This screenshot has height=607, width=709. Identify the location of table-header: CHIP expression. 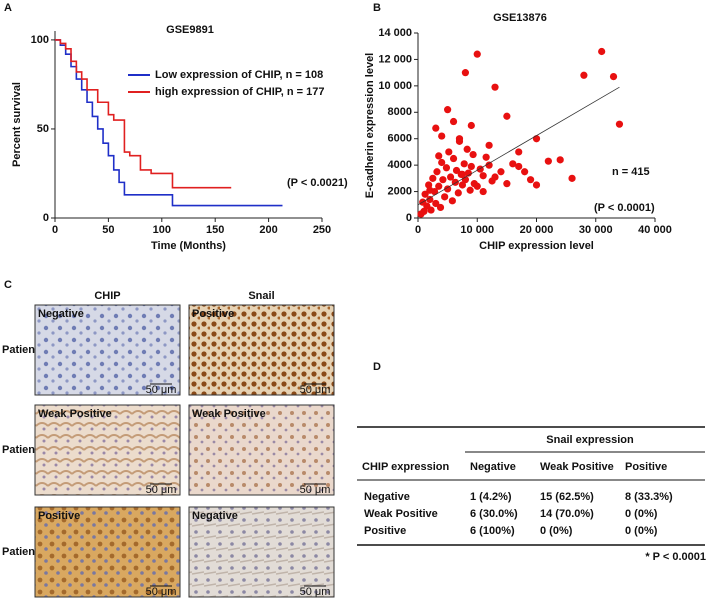
(406, 467).